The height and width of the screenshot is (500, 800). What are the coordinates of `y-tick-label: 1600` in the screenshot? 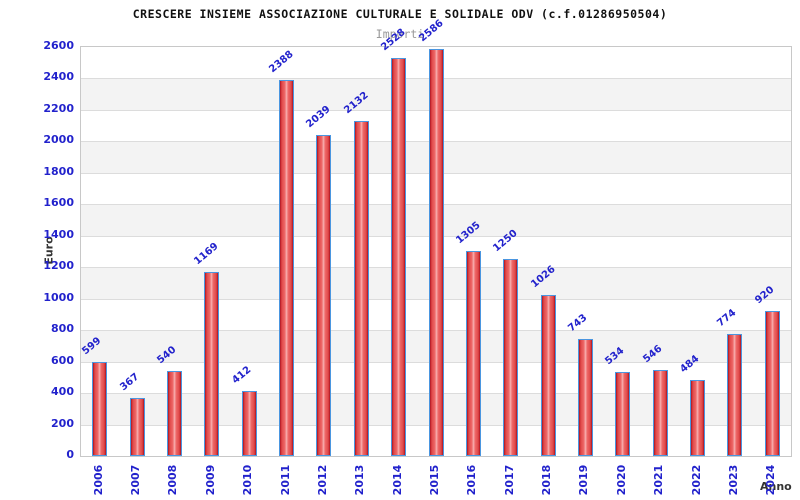 It's located at (58, 203).